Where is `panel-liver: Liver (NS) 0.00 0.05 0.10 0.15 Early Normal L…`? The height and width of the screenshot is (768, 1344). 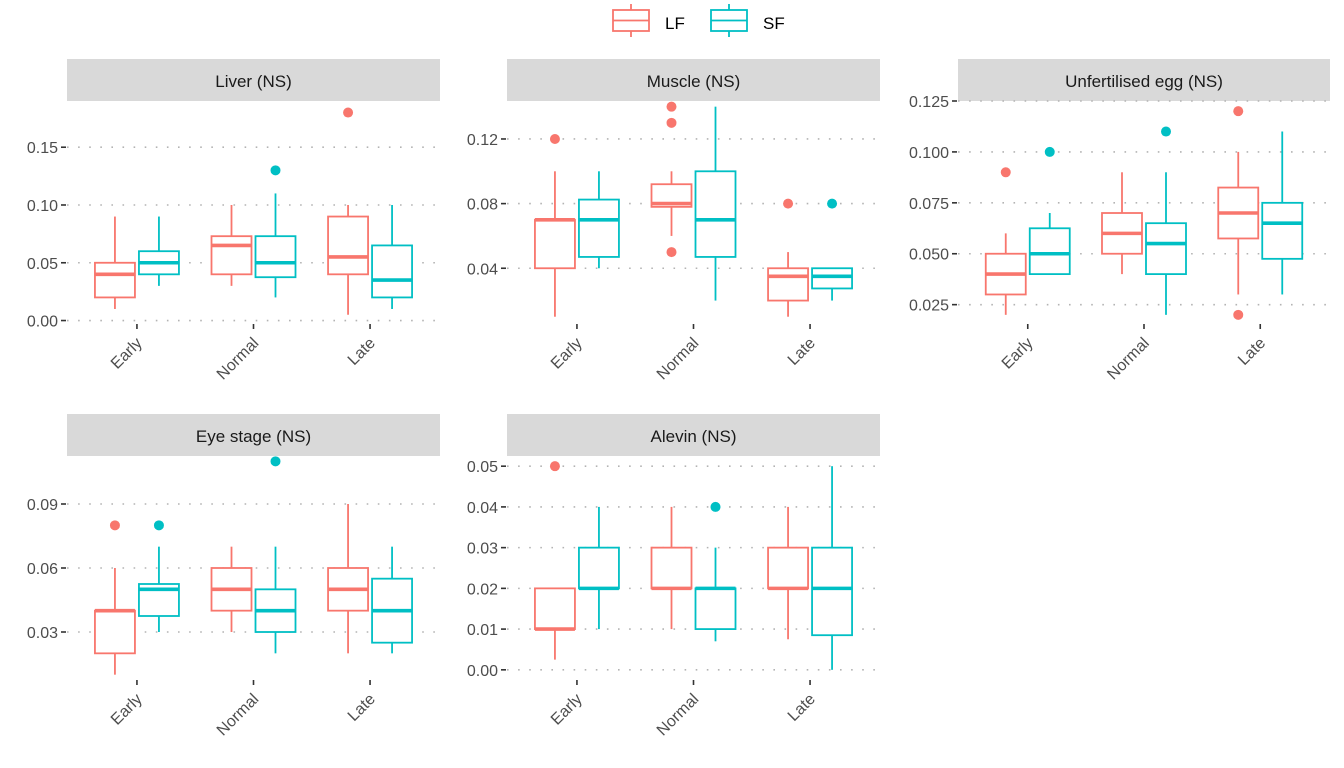 panel-liver: Liver (NS) 0.00 0.05 0.10 0.15 Early Normal L… is located at coordinates (233, 221).